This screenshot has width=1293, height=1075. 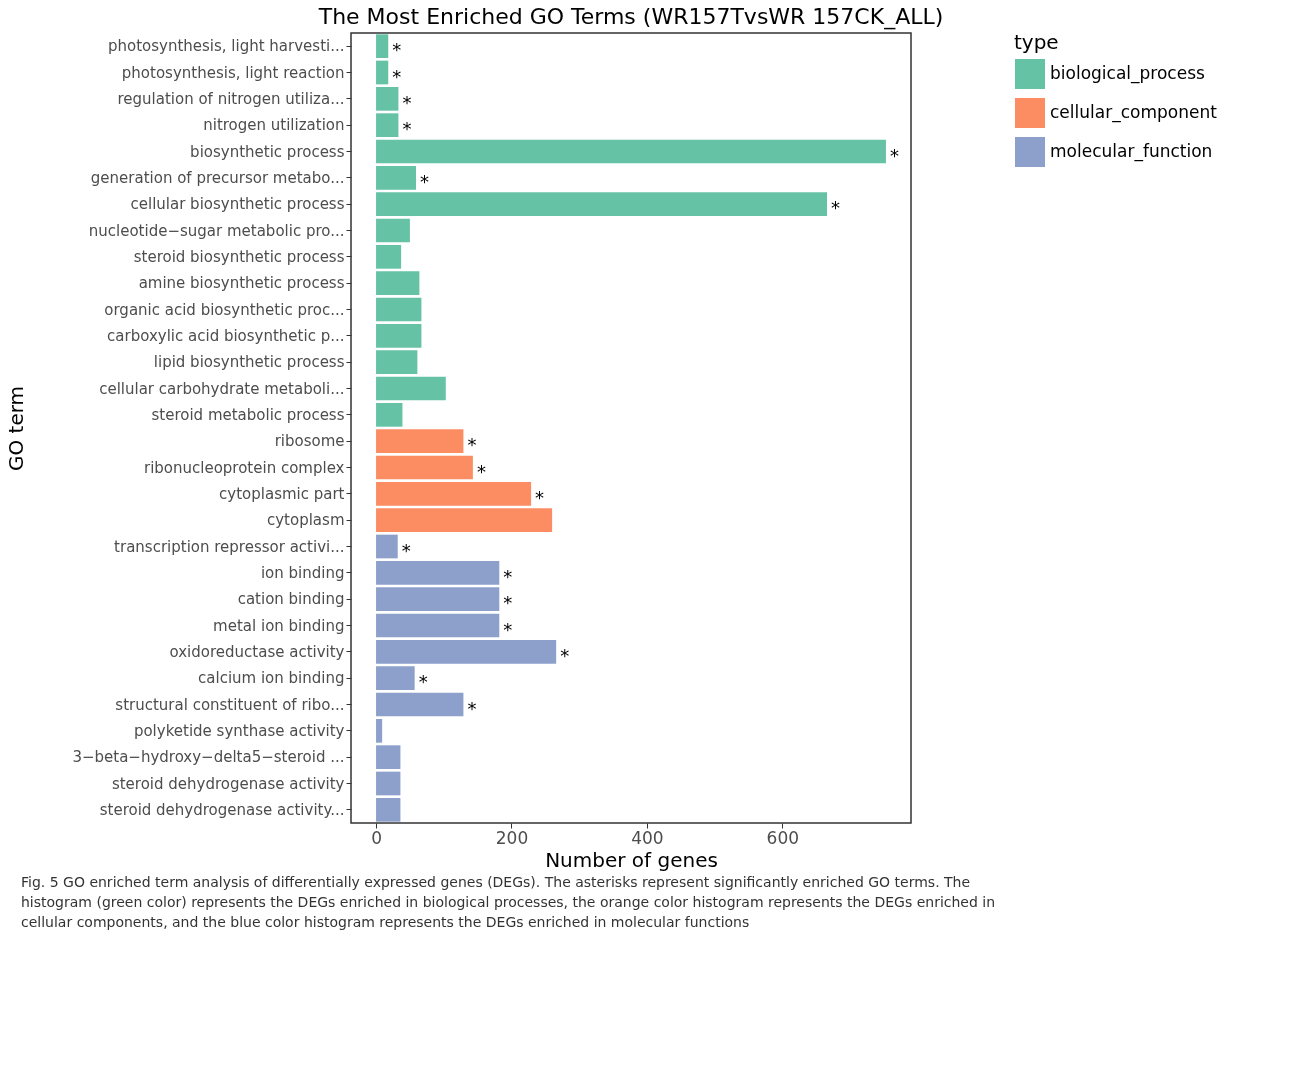 What do you see at coordinates (267, 151) in the screenshot?
I see `y-tick-label: biosynthetic process` at bounding box center [267, 151].